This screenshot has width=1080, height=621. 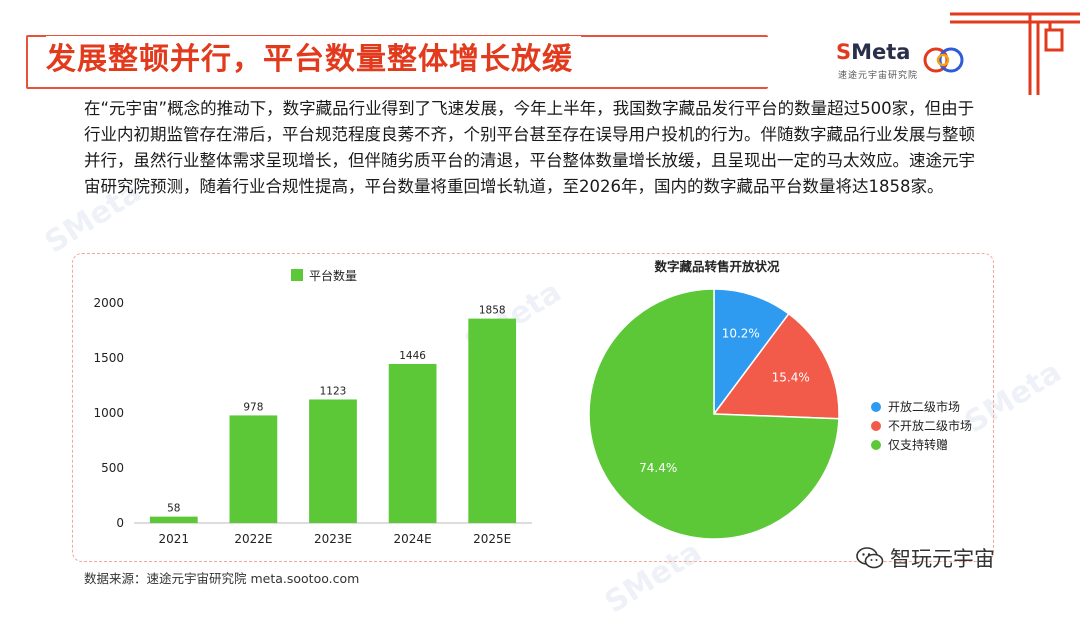 What do you see at coordinates (878, 76) in the screenshot?
I see `logo-subtitle: 速途元宇宙研究院` at bounding box center [878, 76].